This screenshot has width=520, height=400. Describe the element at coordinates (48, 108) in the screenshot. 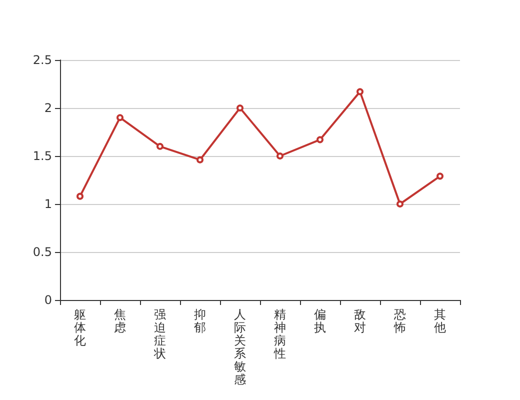

I see `y-tick-label: 2` at that location.